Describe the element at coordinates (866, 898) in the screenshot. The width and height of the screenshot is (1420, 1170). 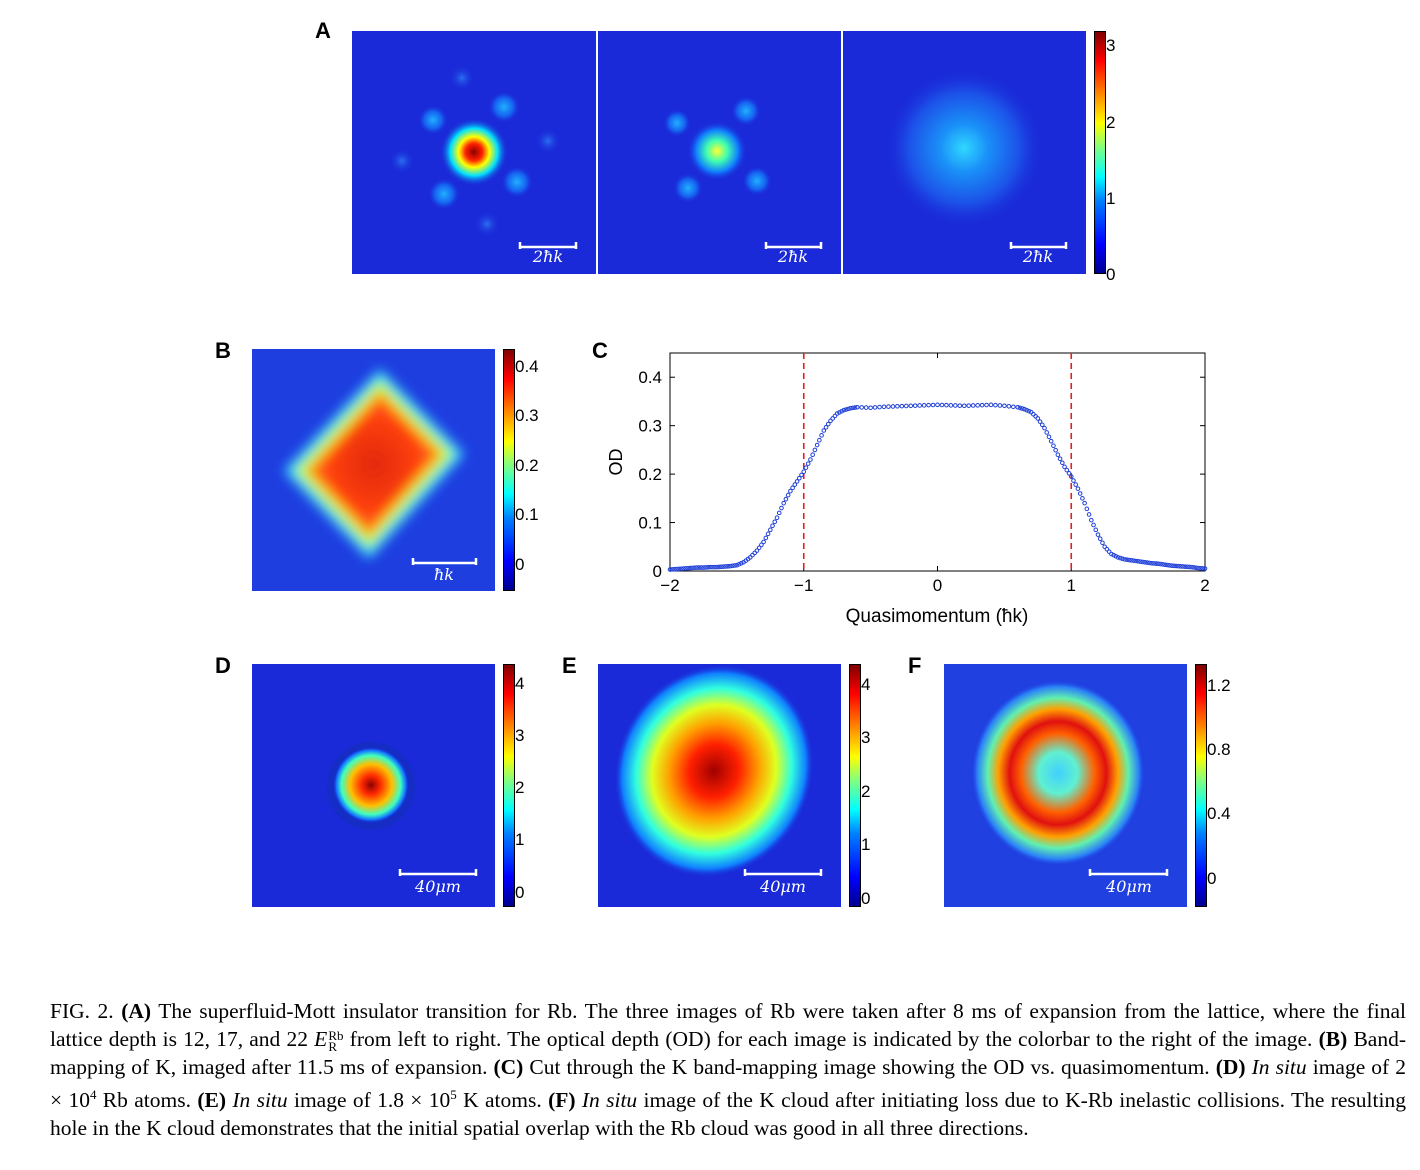
I see `panel-e-colorbar-tick-0: 0` at that location.